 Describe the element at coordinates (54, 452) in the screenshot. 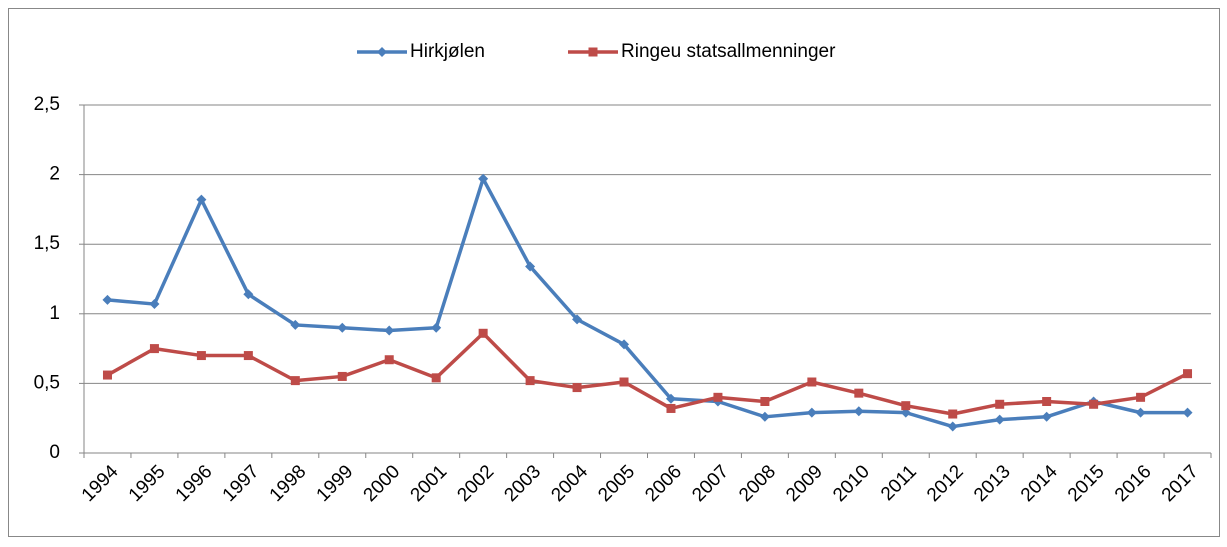

I see `y-tick-label: 0` at that location.